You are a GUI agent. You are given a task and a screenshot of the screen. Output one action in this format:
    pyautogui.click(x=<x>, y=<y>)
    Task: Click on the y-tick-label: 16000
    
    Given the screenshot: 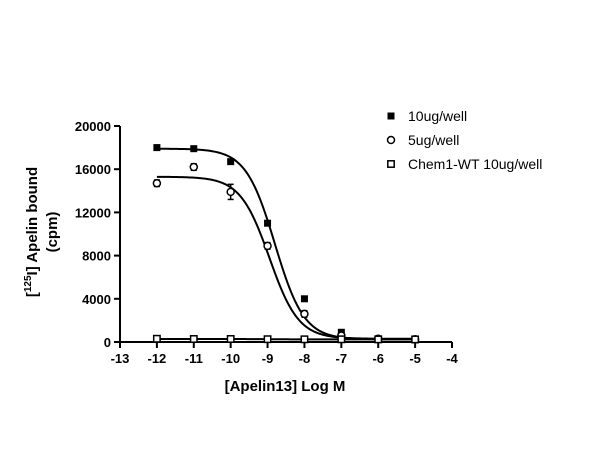 What is the action you would take?
    pyautogui.click(x=93, y=169)
    